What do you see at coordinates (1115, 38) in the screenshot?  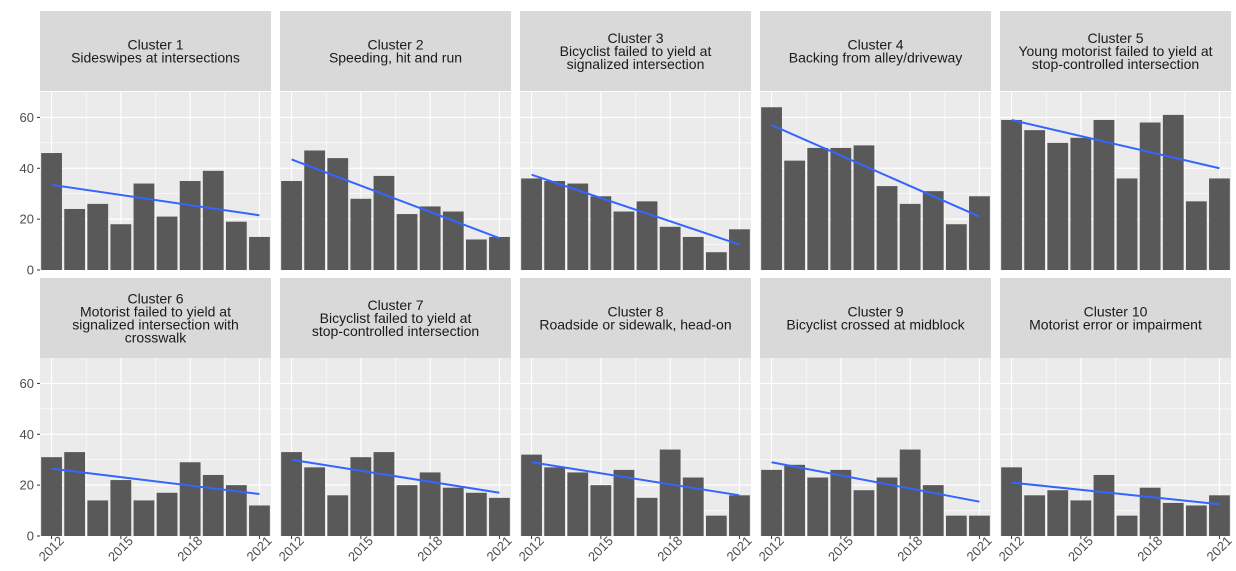 I see `facet-title: Cluster 5` at bounding box center [1115, 38].